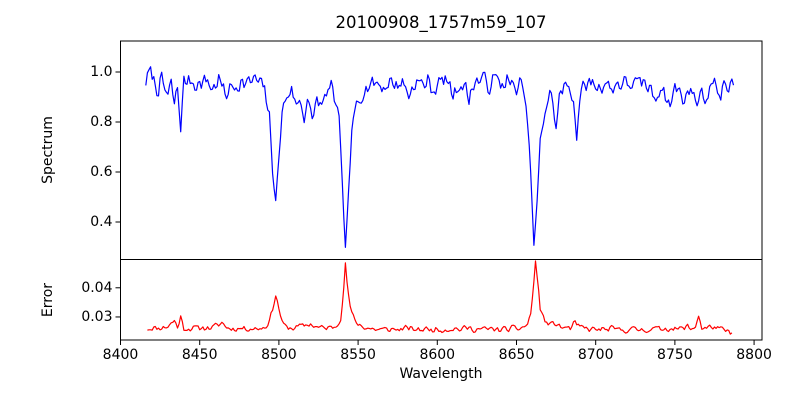 The image size is (800, 400). I want to click on y-tick-label: 1.0, so click(101, 72).